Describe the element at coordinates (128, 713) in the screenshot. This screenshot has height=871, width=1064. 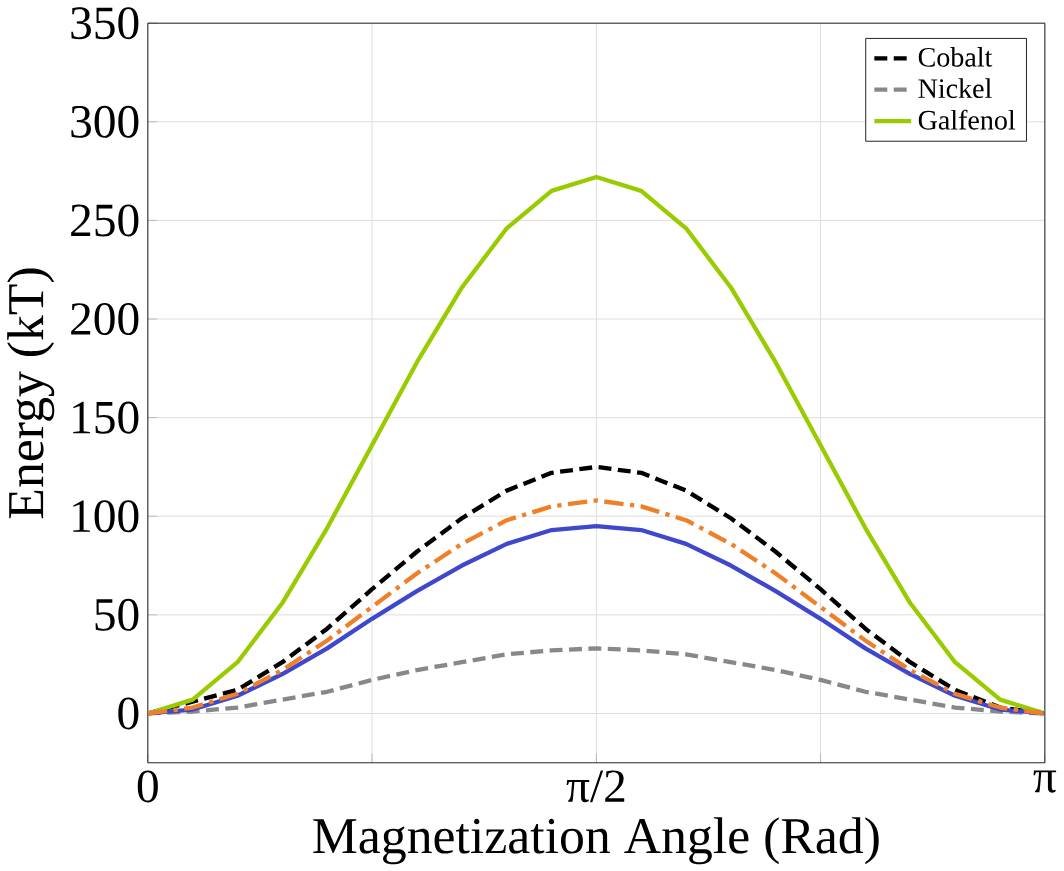
I see `y-tick-label: 0` at that location.